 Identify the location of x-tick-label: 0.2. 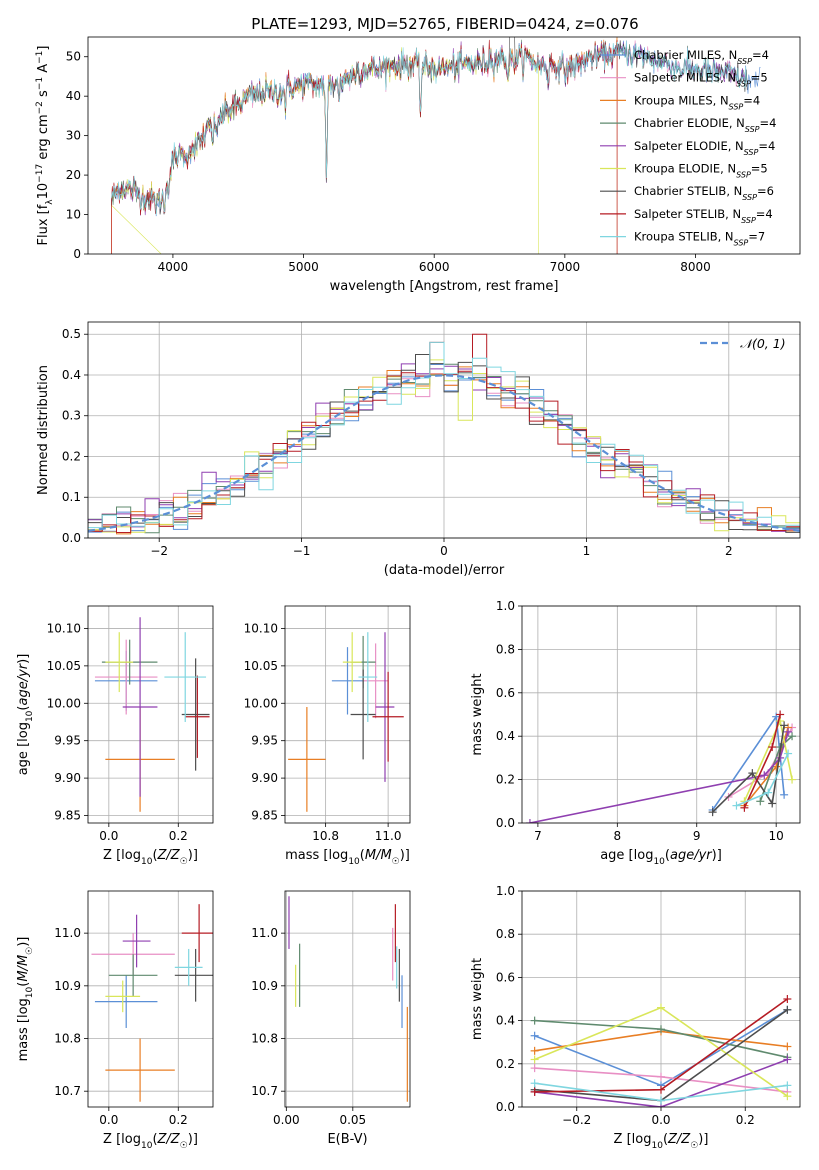
(178, 836).